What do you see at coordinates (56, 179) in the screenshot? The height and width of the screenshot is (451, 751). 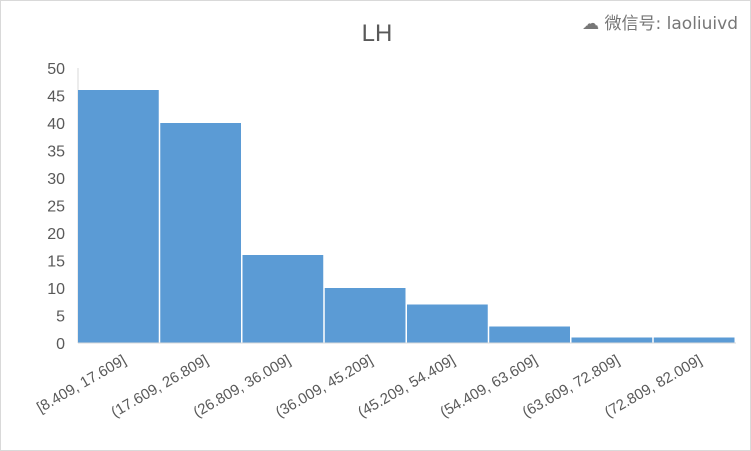 I see `y-tick-label: 30` at bounding box center [56, 179].